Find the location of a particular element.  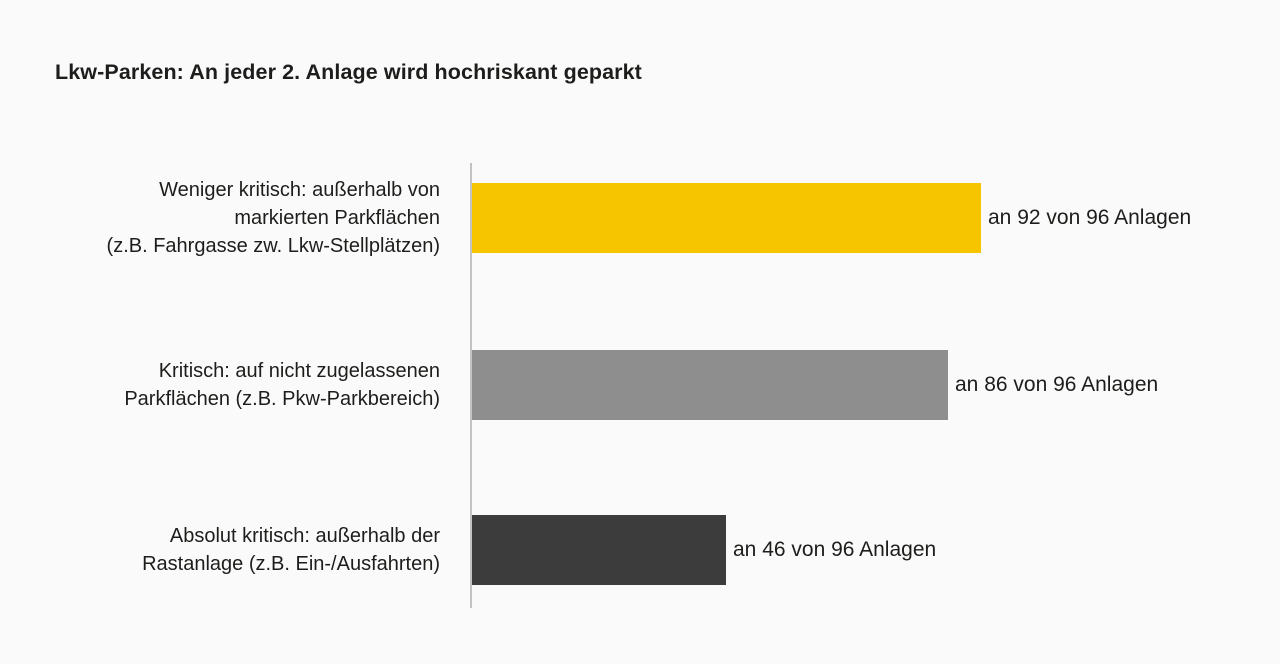

category-label-line: Absolut kritisch: außerhalb der is located at coordinates (304, 536).